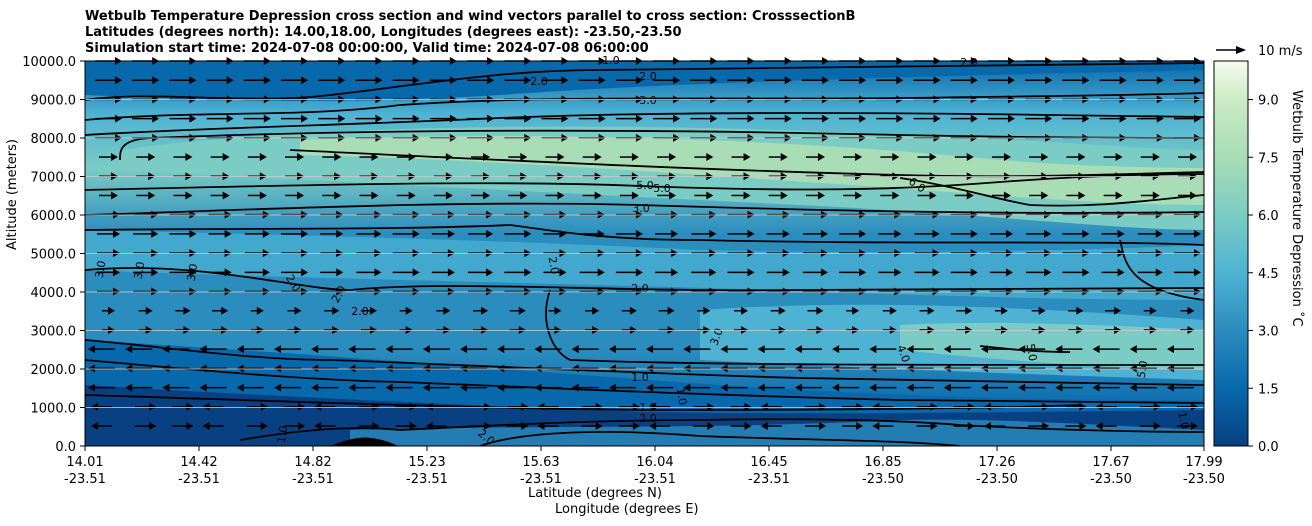 The height and width of the screenshot is (526, 1312). Describe the element at coordinates (54, 370) in the screenshot. I see `y-tick-label: 2000.0` at that location.